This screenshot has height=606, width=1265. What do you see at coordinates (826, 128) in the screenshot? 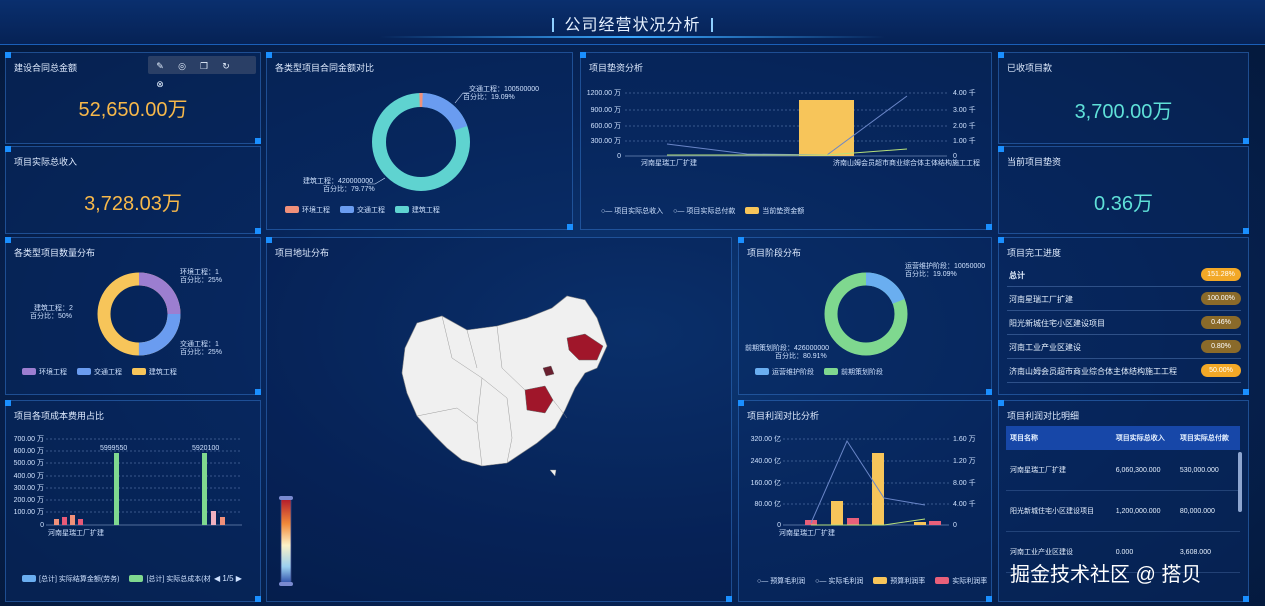
I see `bar-advance-amount` at bounding box center [826, 128].